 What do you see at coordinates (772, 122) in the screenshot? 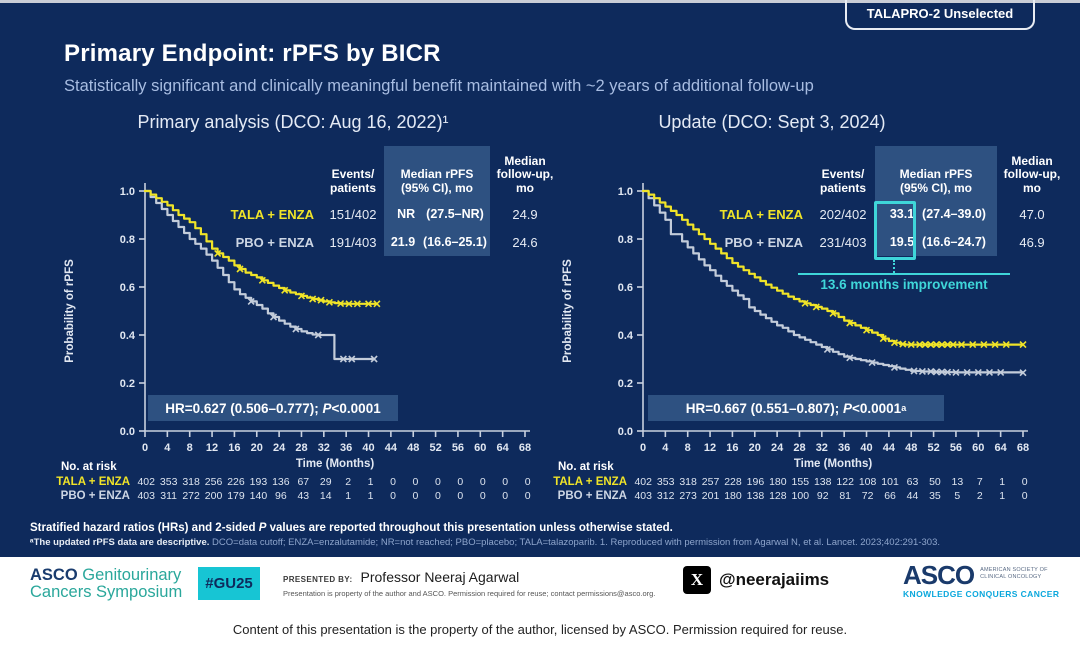
I see `panel-title-update: Update (DCO: Sept 3, 2024)` at bounding box center [772, 122].